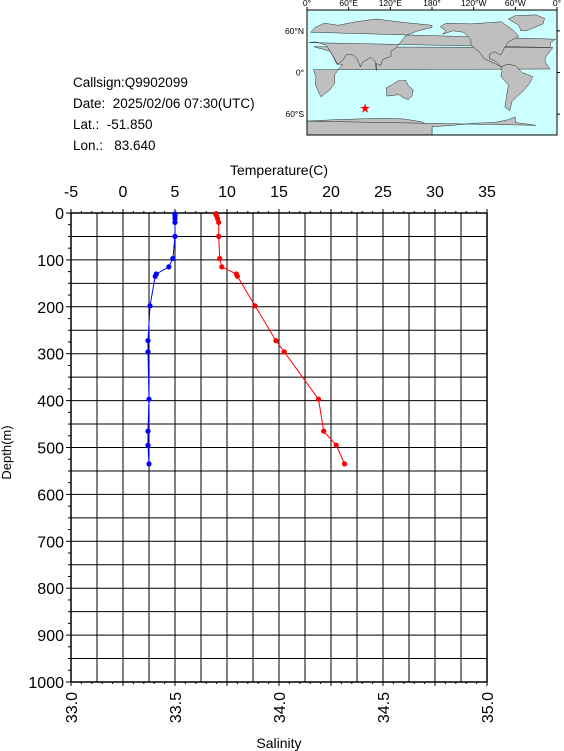  Describe the element at coordinates (300, 73) in the screenshot. I see `map-lat-label: 0°` at that location.